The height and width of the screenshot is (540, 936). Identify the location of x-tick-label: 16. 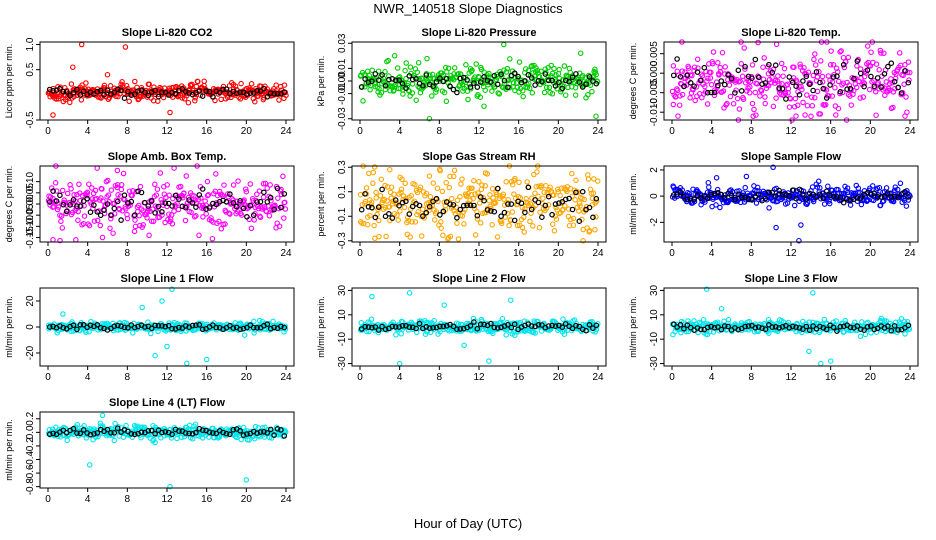
(831, 377).